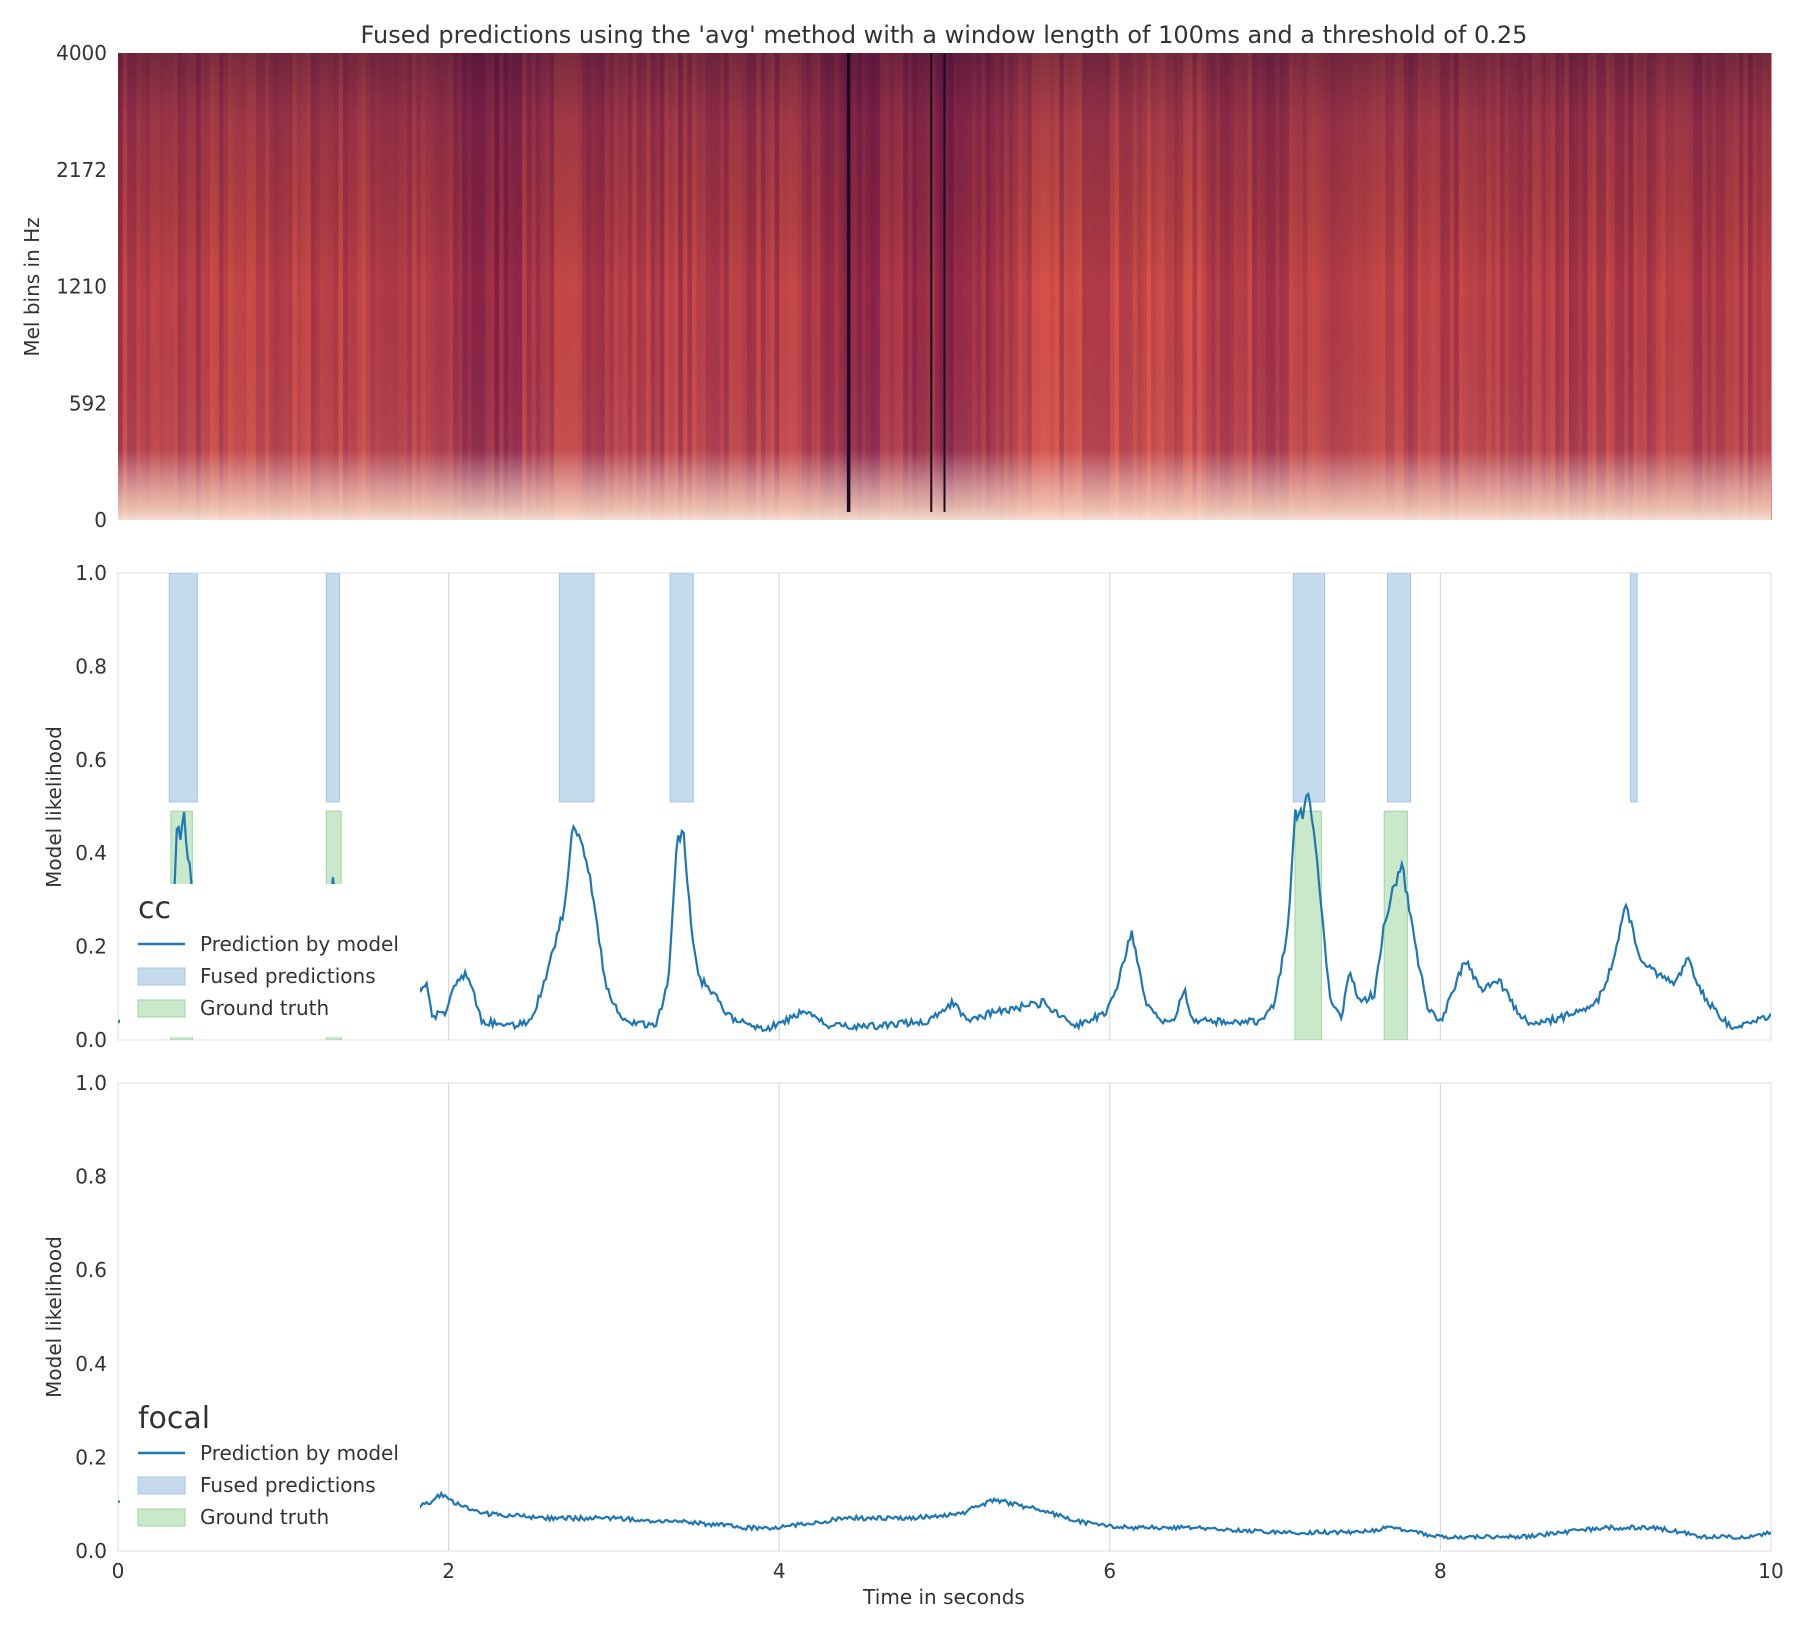 The width and height of the screenshot is (1800, 1625). Describe the element at coordinates (161, 976) in the screenshot. I see `cc-legend-fused-swatch` at that location.